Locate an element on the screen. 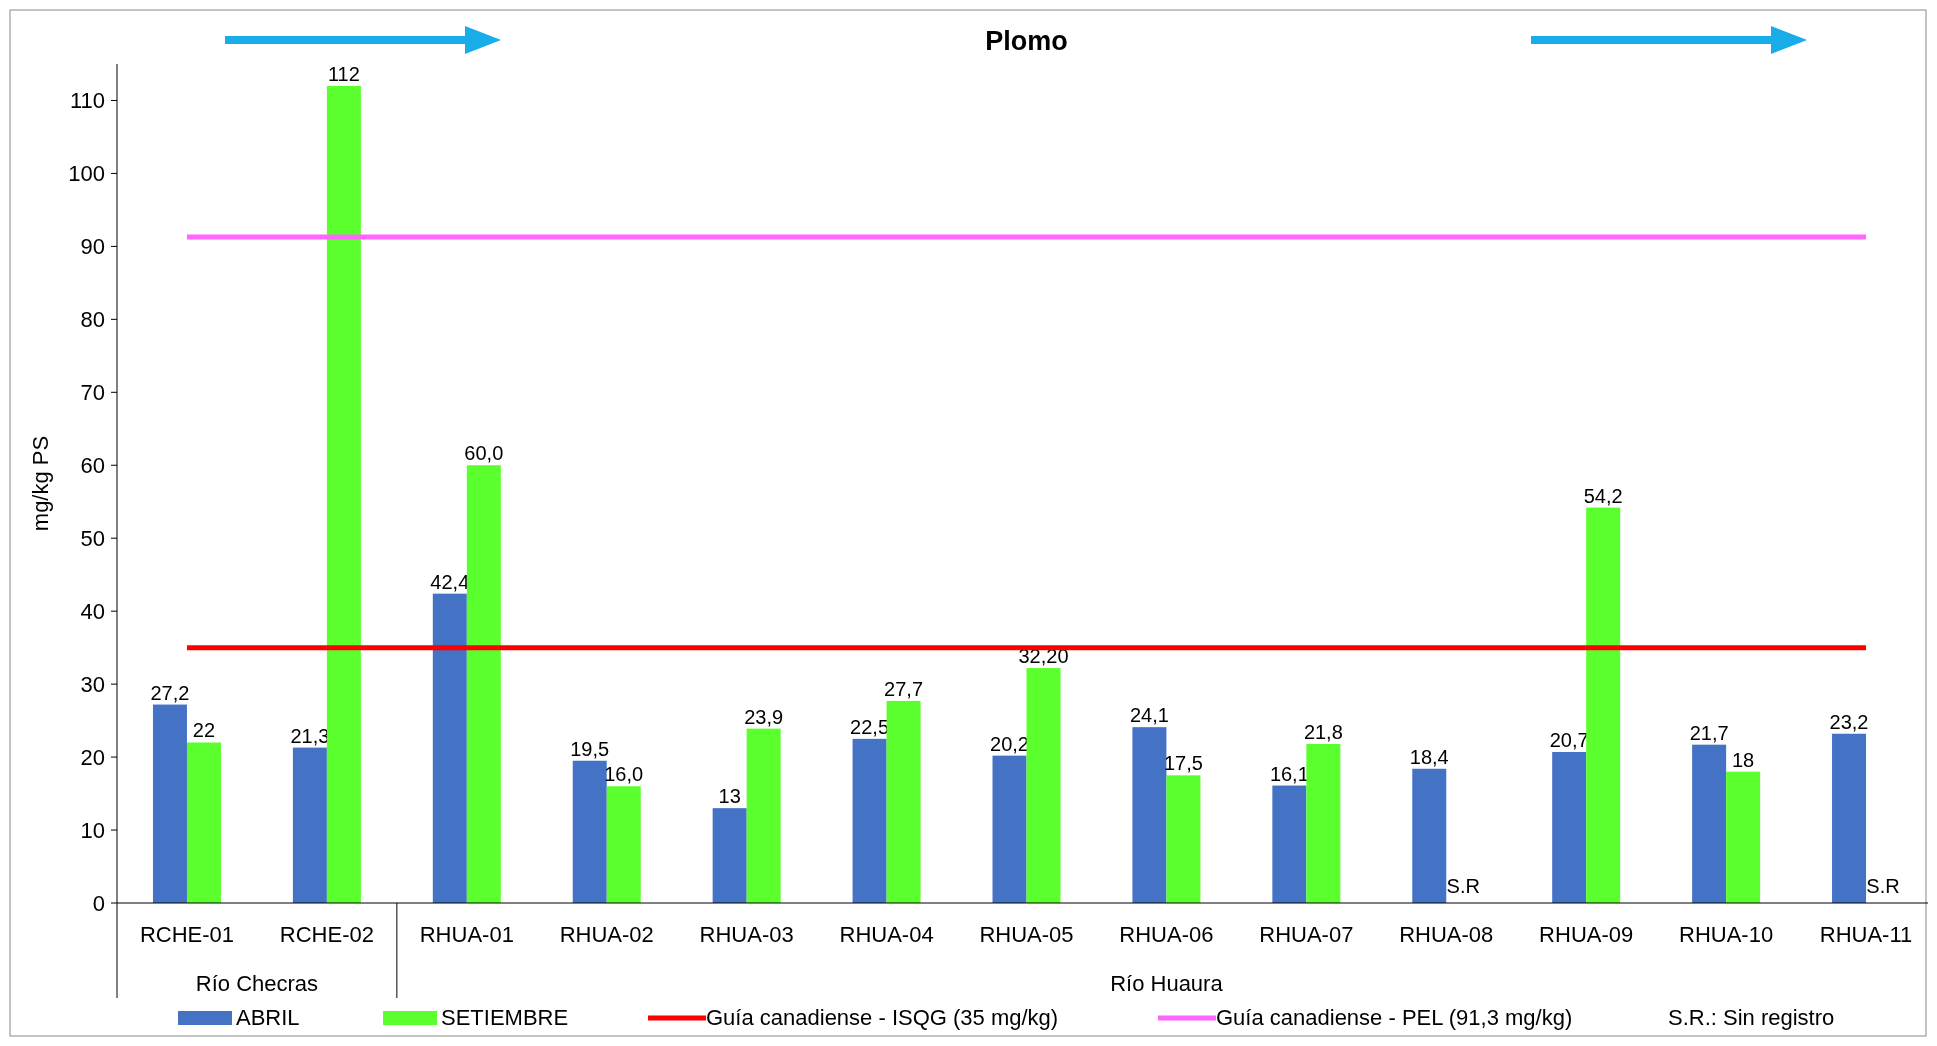  x-tick-label: RHUA-09 is located at coordinates (1586, 934).